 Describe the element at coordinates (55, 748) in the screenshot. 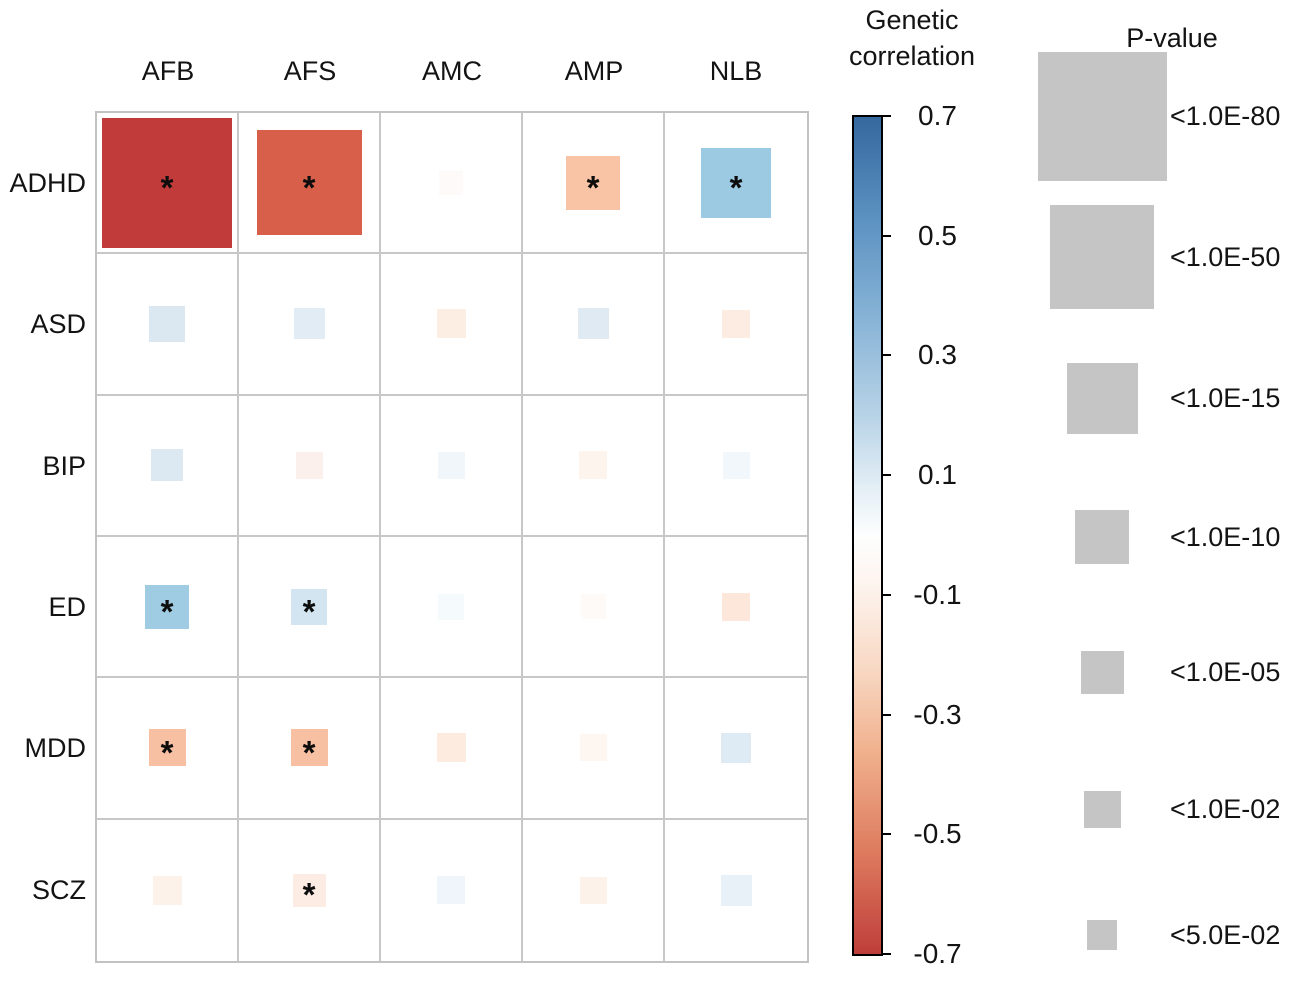

I see `row-label-mdd: MDD` at that location.